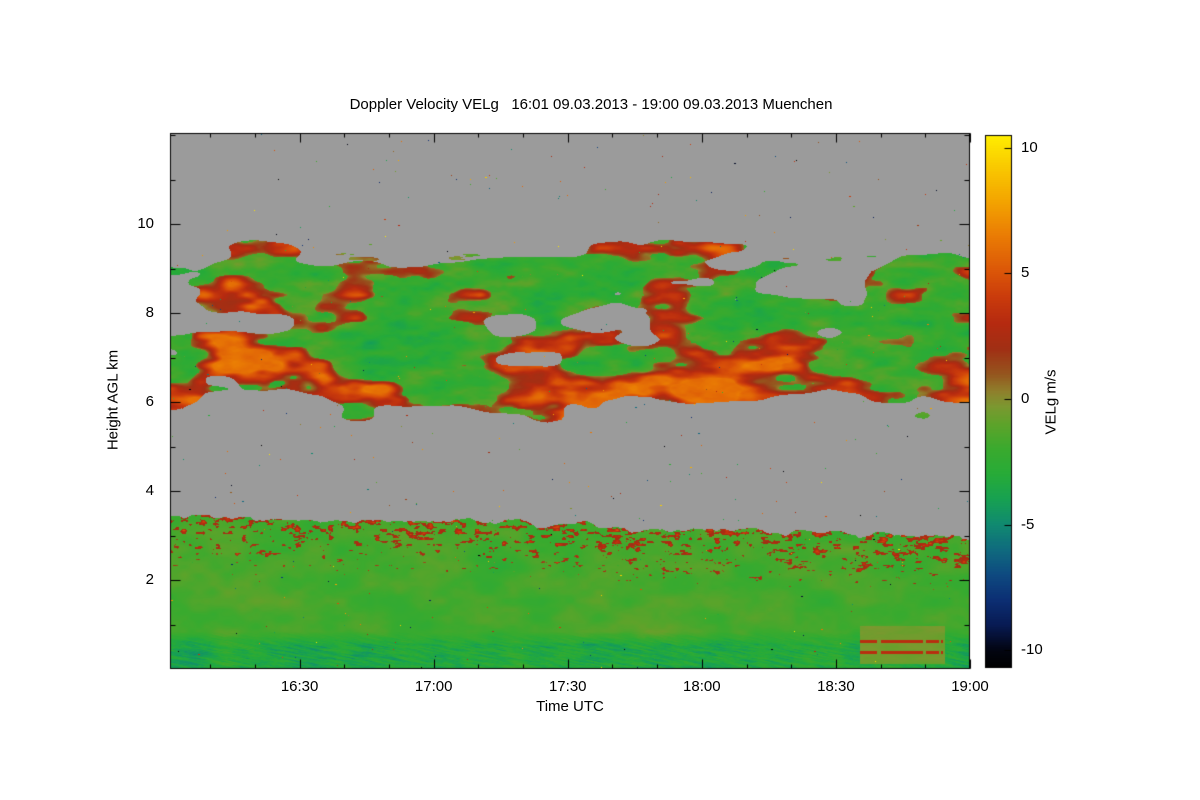 This screenshot has width=1200, height=800. What do you see at coordinates (702, 686) in the screenshot?
I see `x-tick-label: 18:00` at bounding box center [702, 686].